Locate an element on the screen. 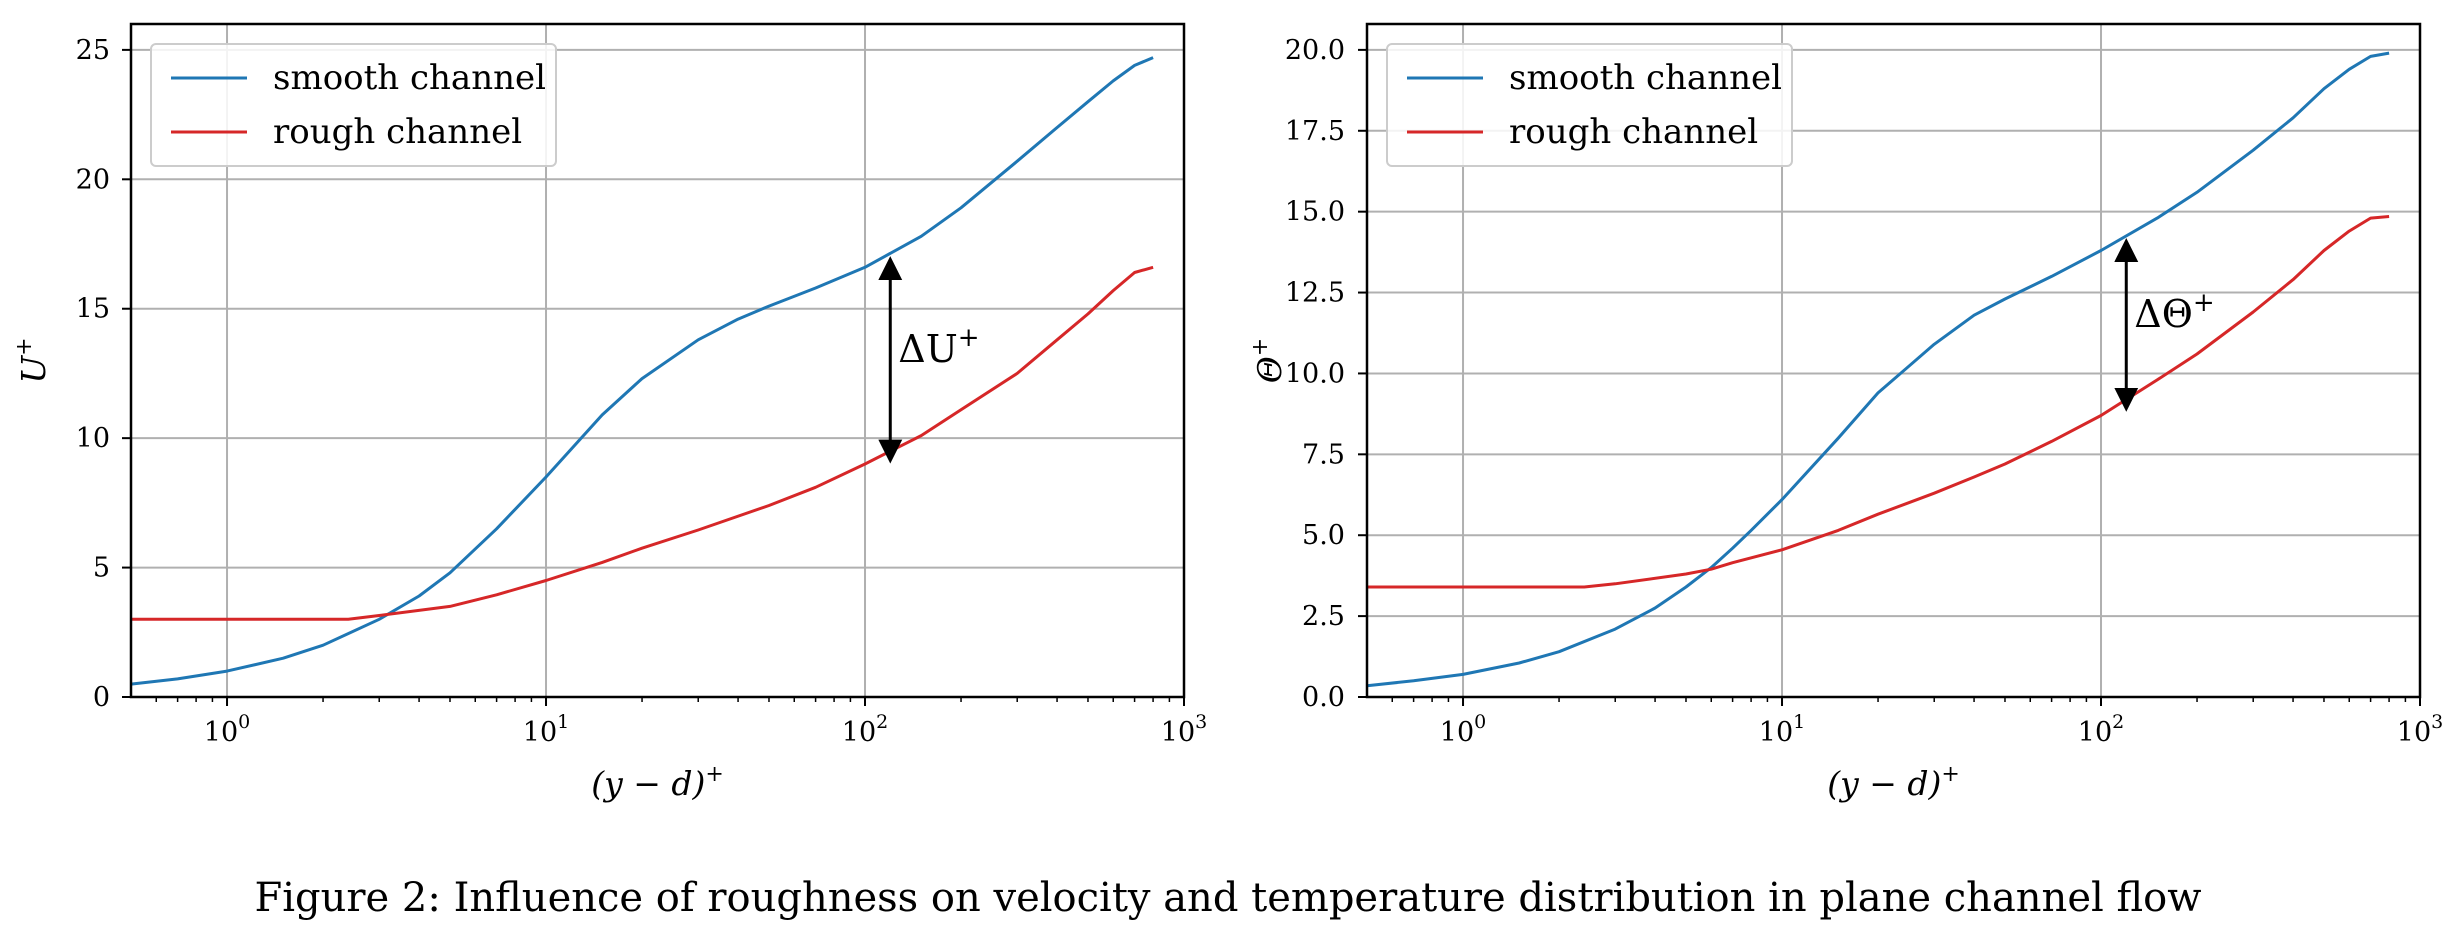 Image resolution: width=2456 pixels, height=938 pixels. y-tick-label: 25 is located at coordinates (93, 50).